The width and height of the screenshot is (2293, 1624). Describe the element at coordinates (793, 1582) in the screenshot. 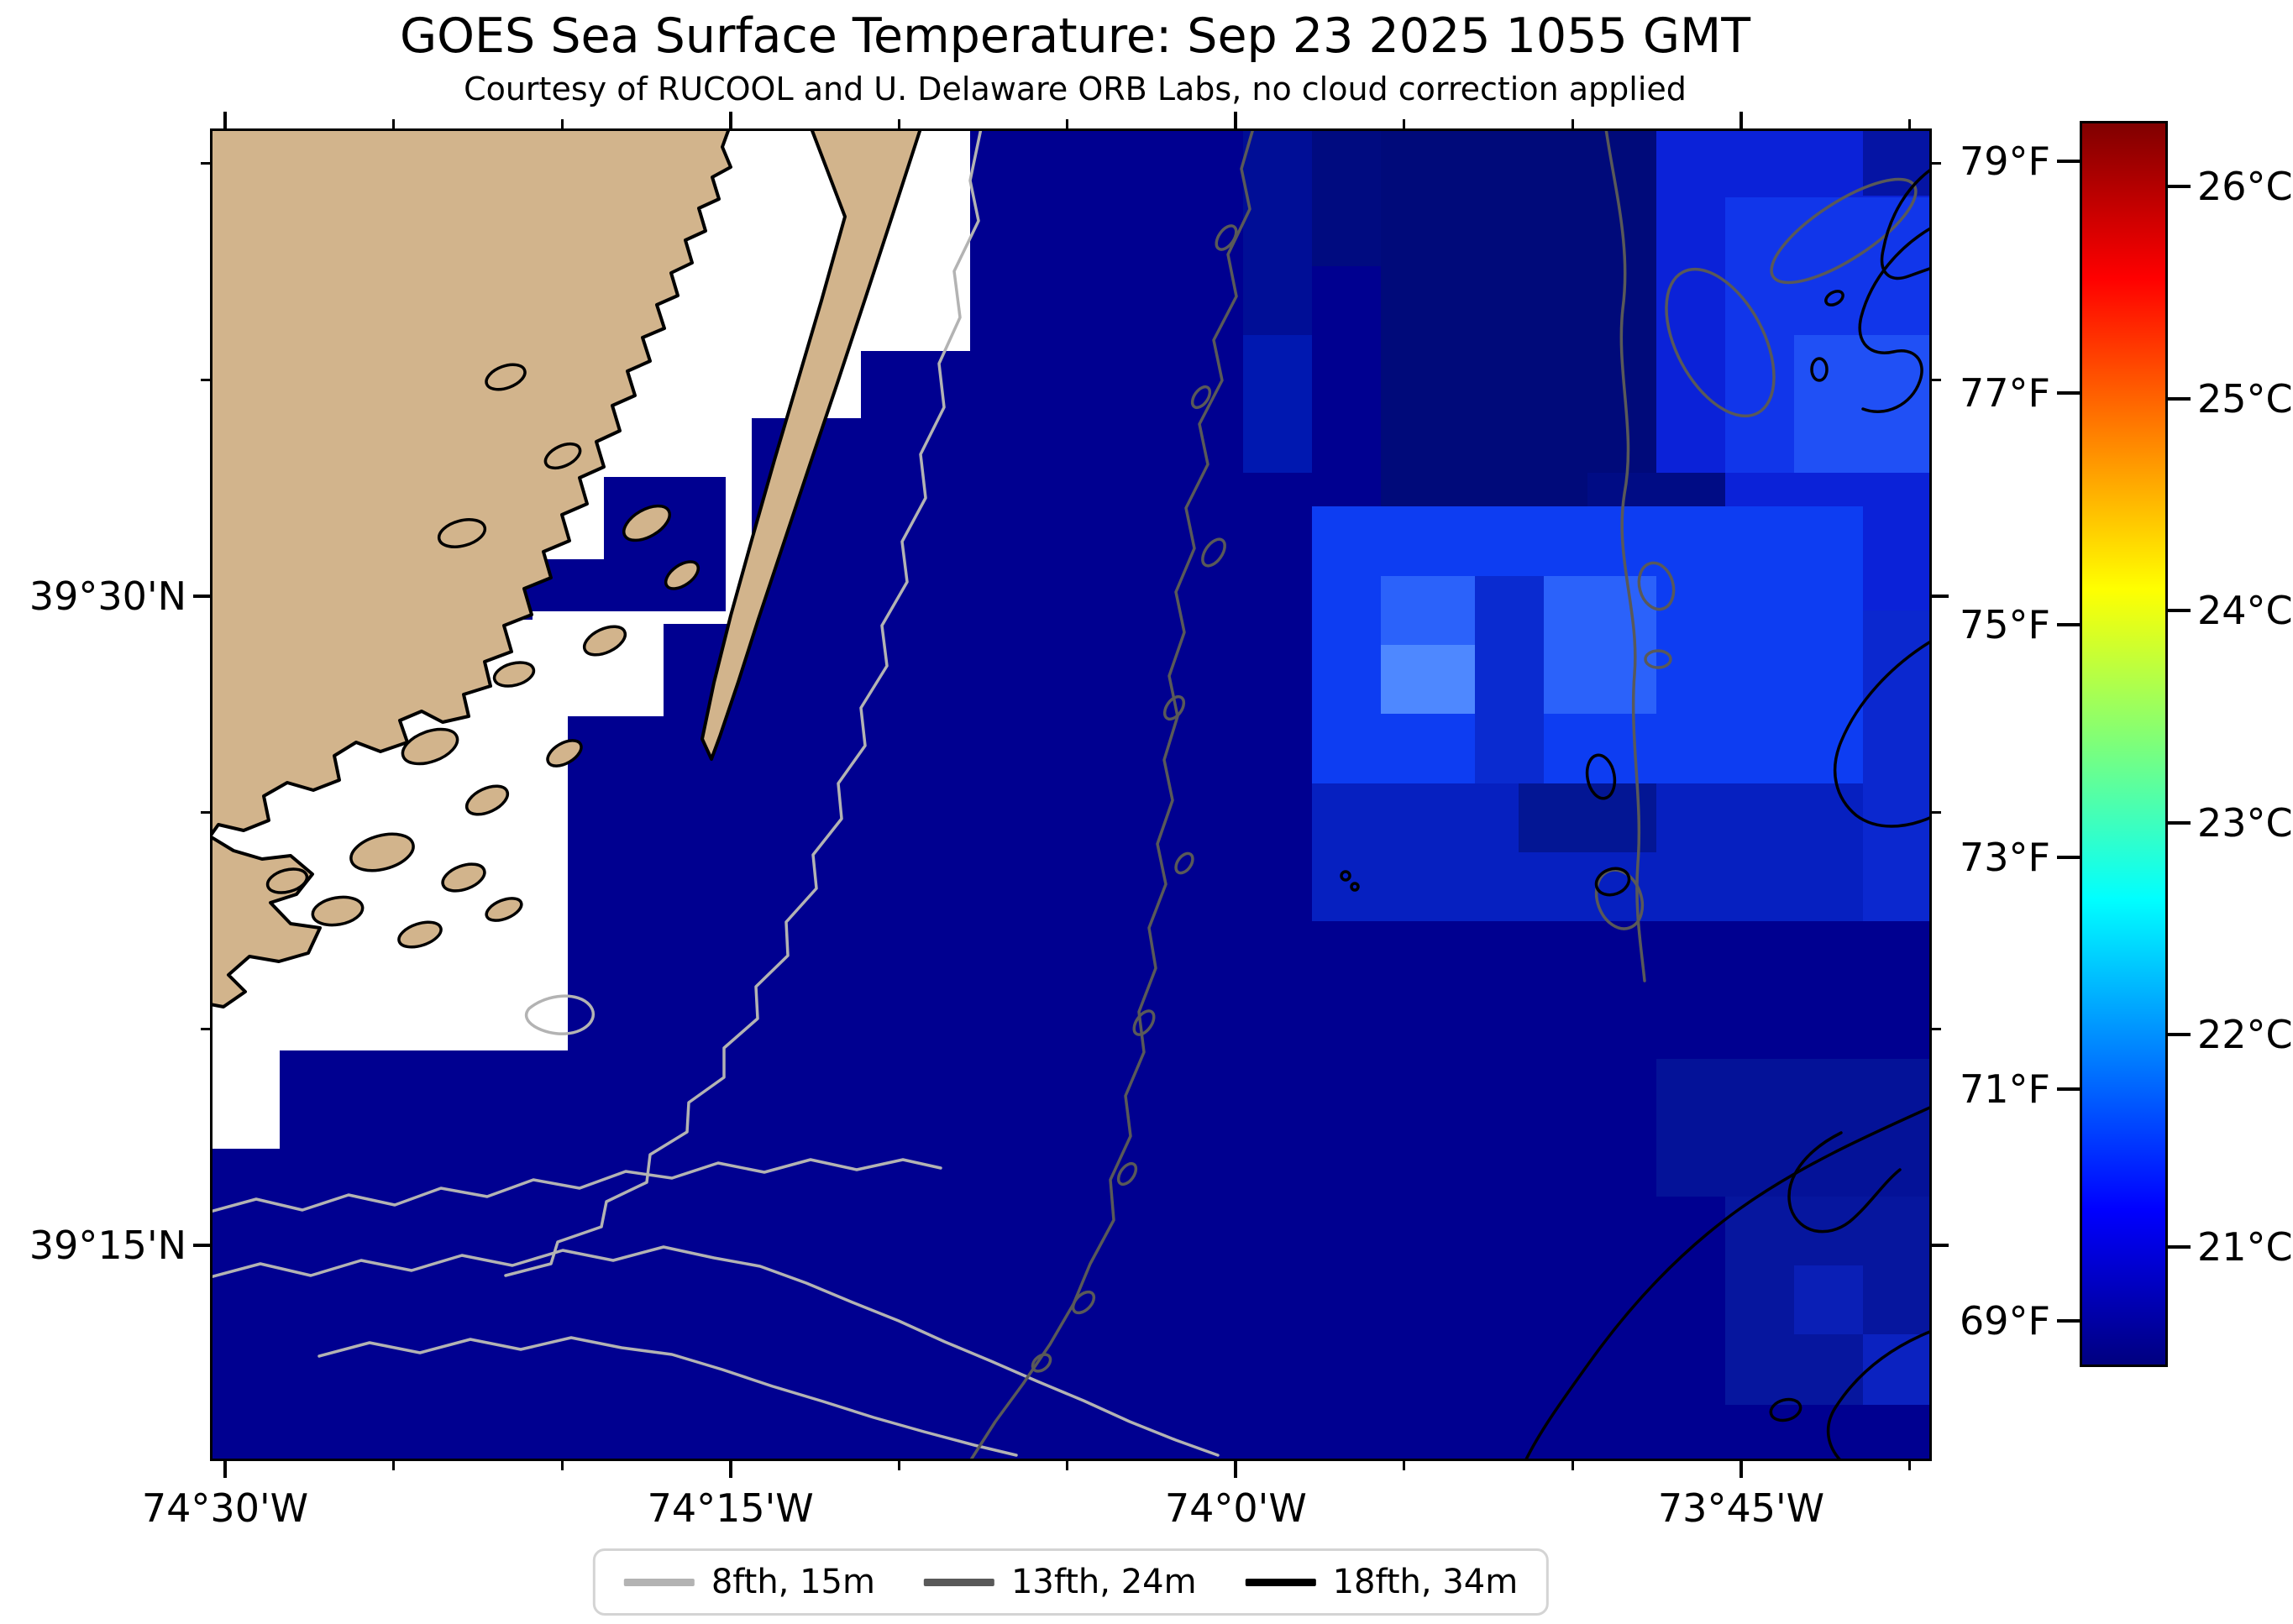

I see `legend-label: 8fth, 15m` at that location.